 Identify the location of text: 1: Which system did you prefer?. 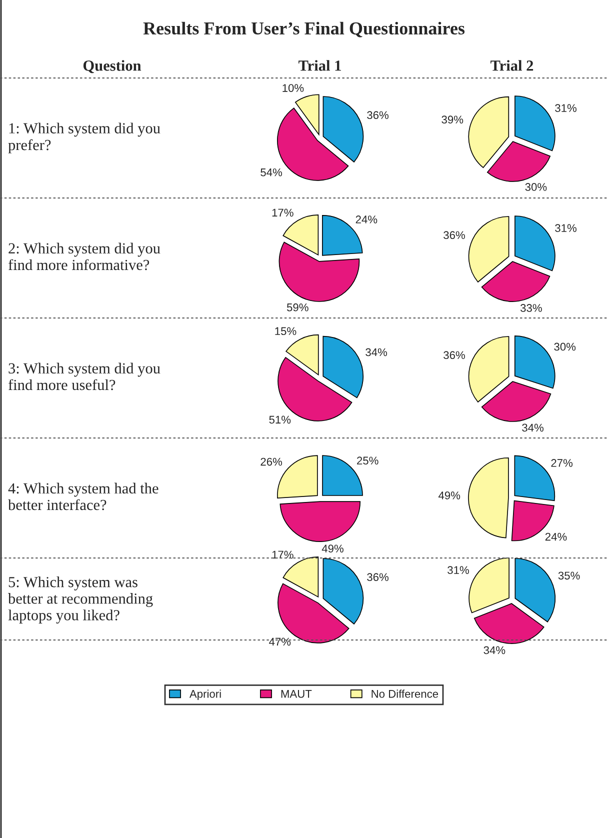
(84, 138).